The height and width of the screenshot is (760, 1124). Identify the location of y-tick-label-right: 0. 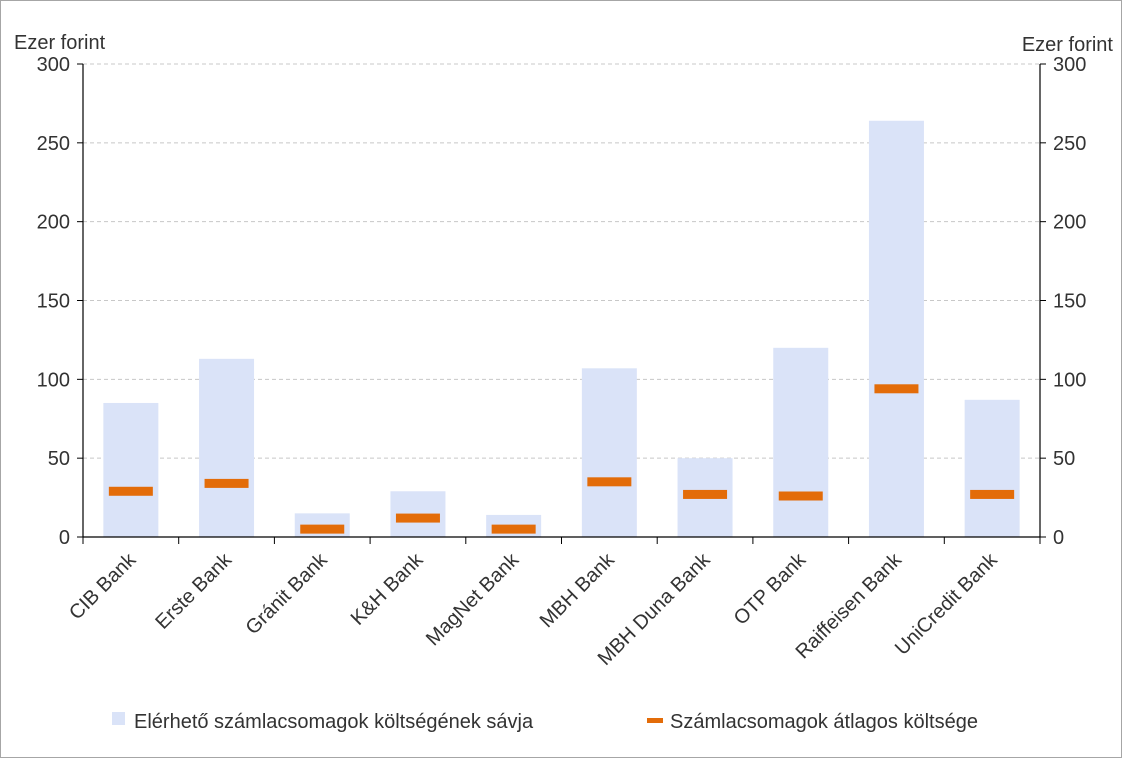
(1058, 538).